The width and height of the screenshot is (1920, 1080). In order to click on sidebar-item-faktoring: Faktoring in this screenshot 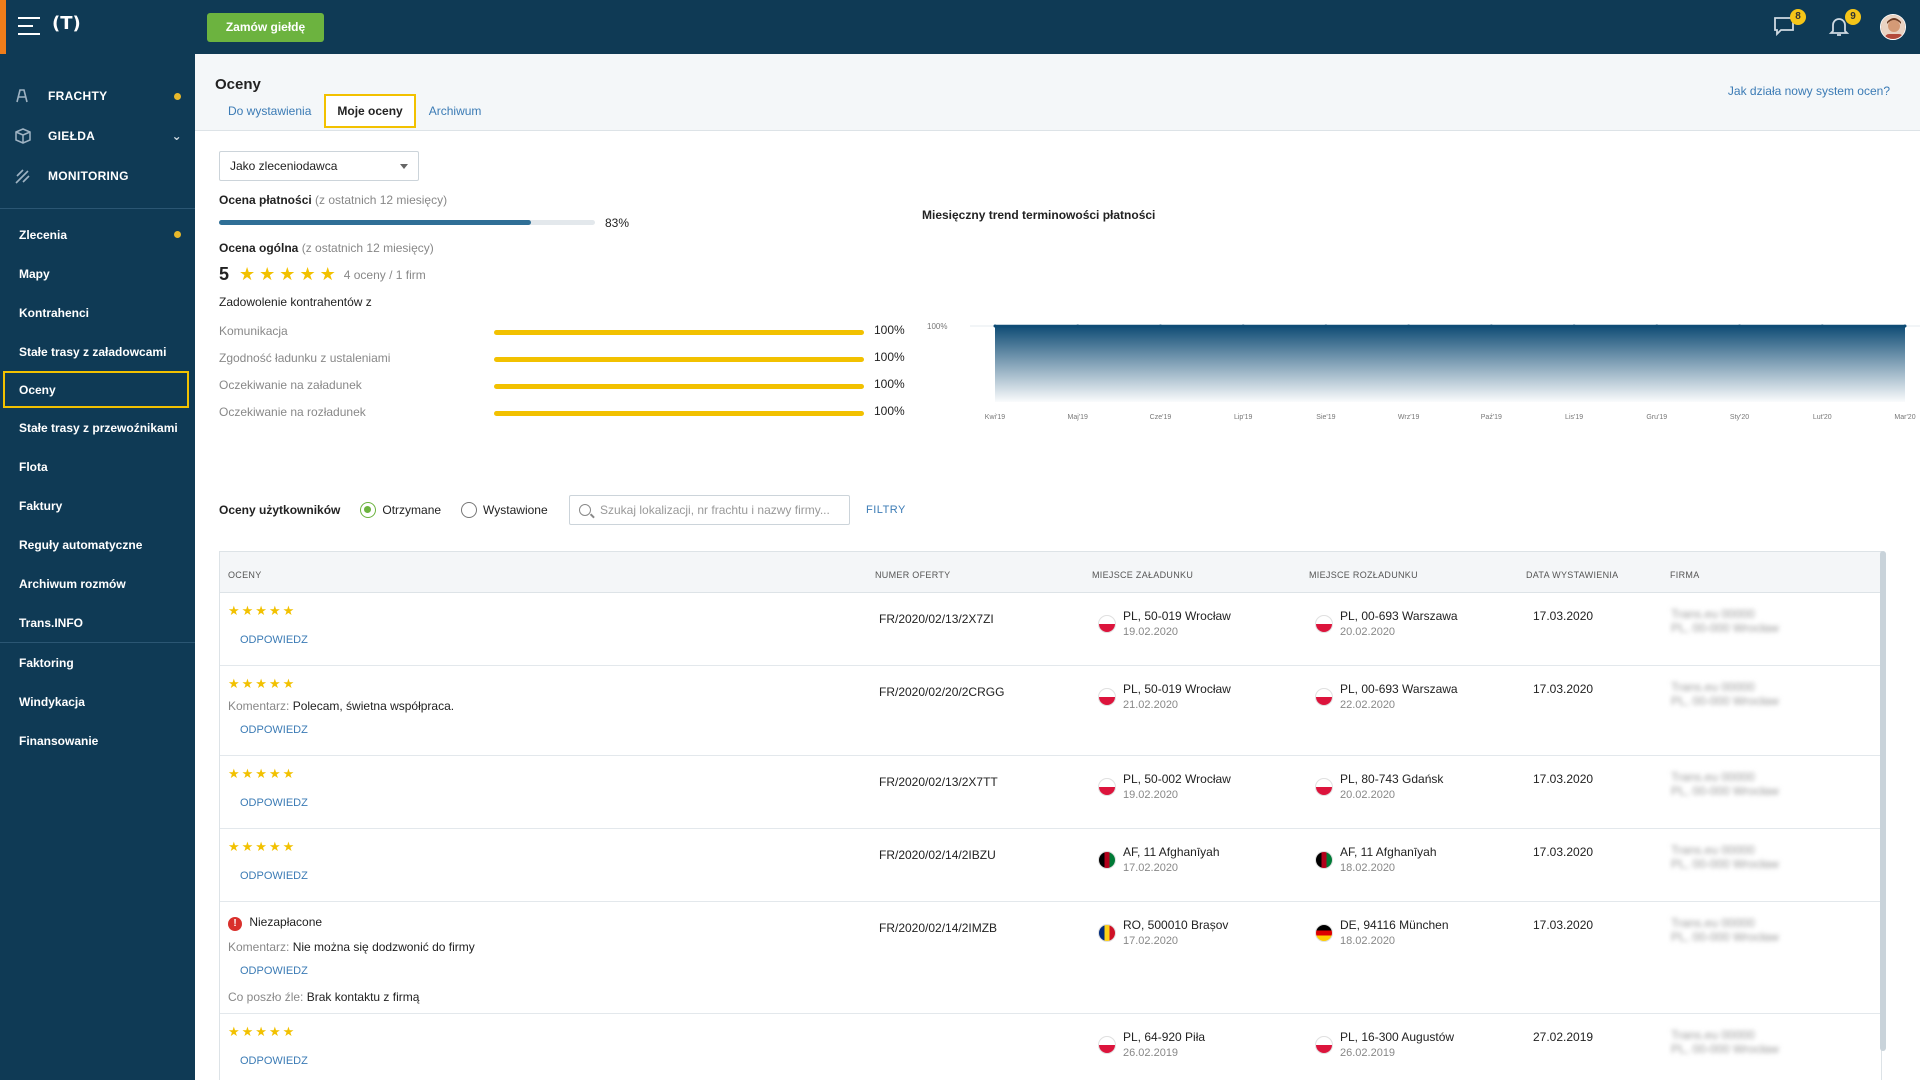, I will do `click(97, 662)`.